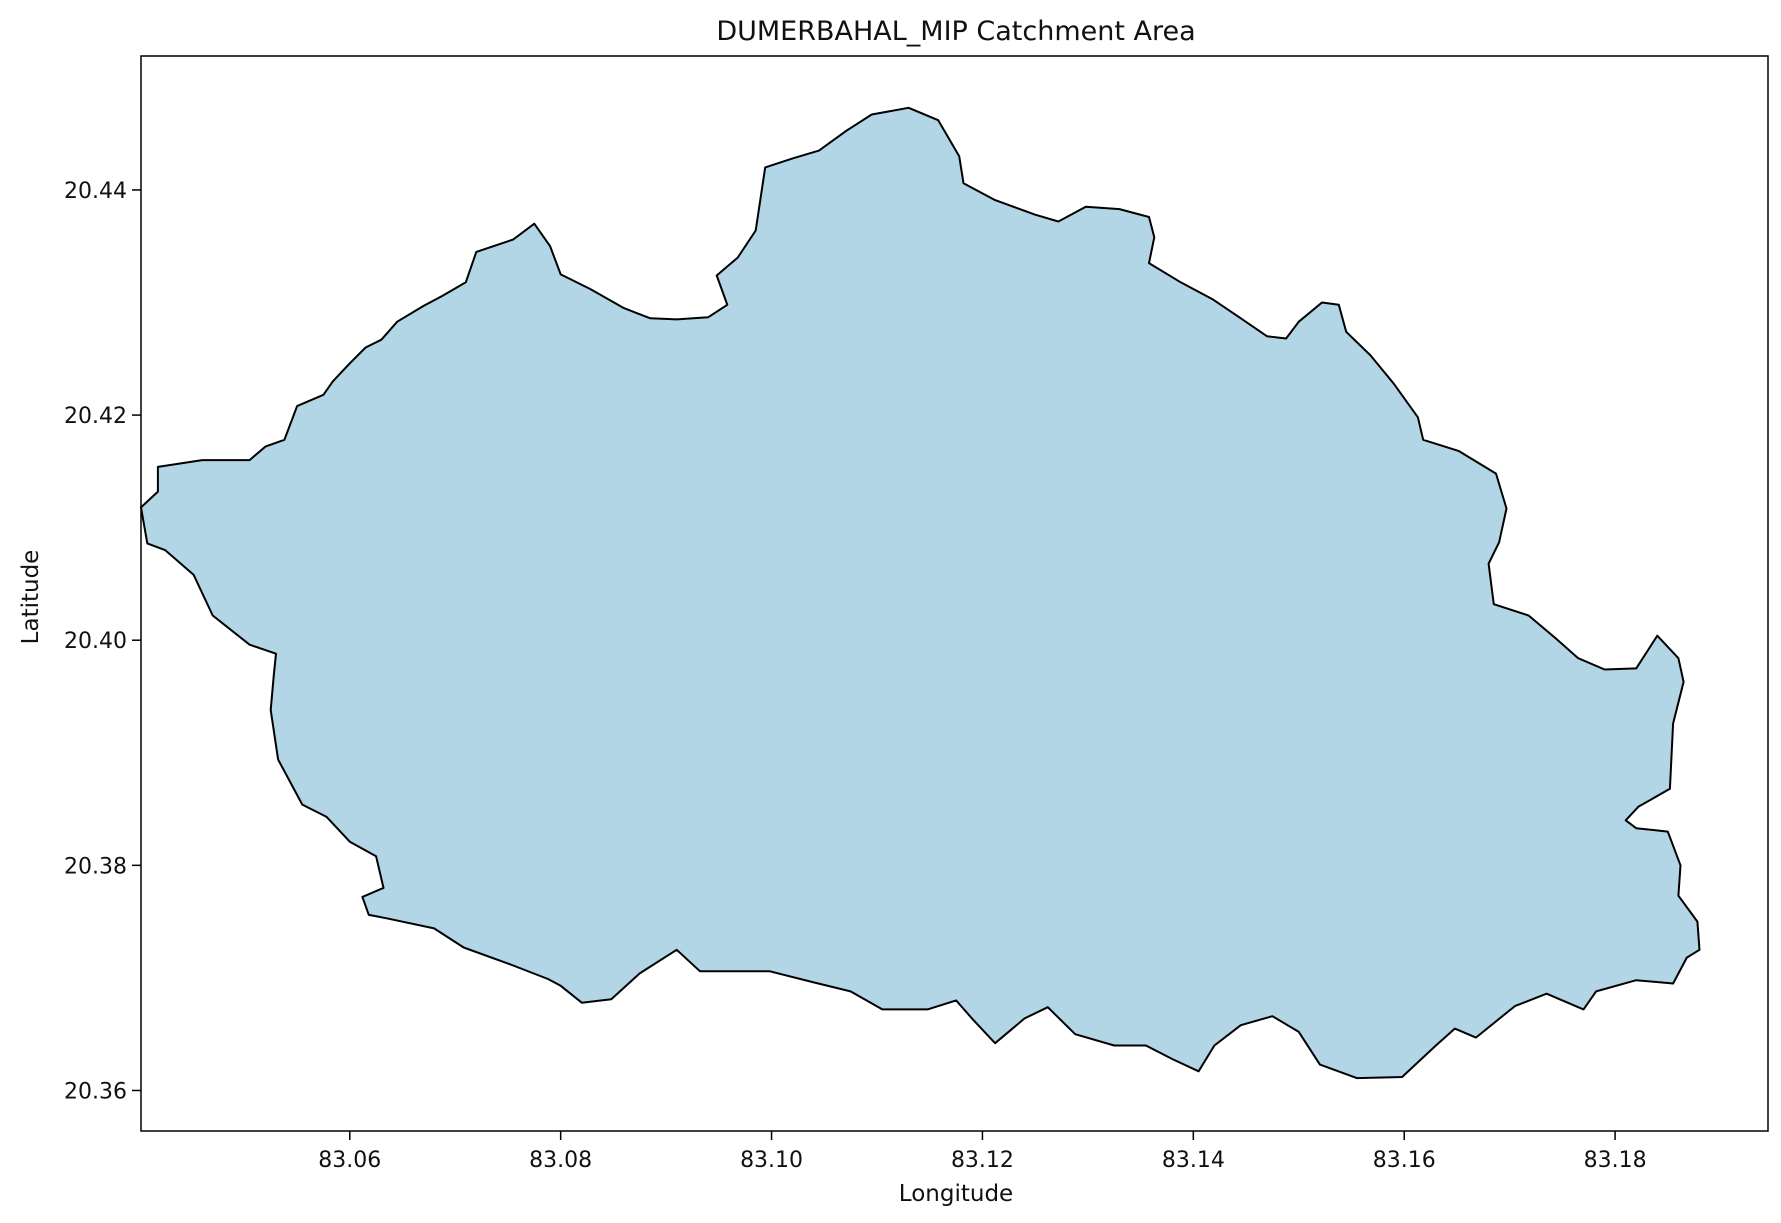 The width and height of the screenshot is (1781, 1223). I want to click on x-tick-label: 83.10, so click(771, 1160).